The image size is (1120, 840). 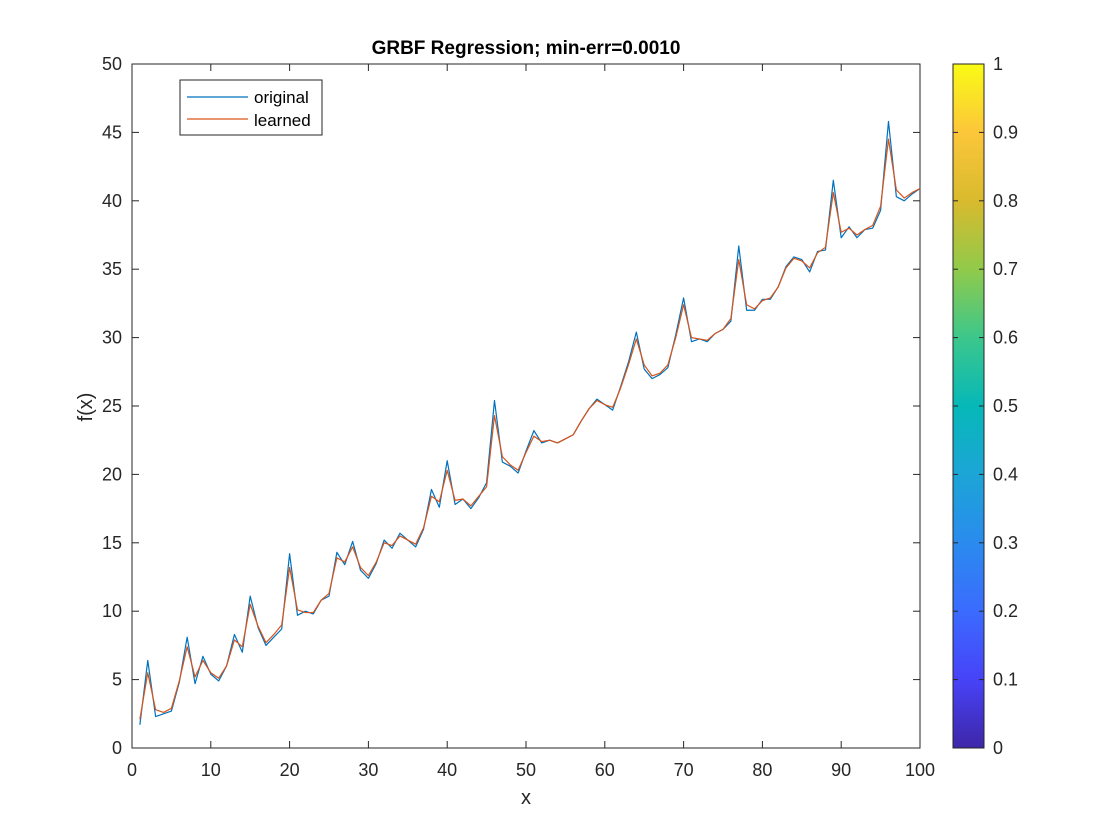 I want to click on x-tick-label: 80, so click(x=762, y=770).